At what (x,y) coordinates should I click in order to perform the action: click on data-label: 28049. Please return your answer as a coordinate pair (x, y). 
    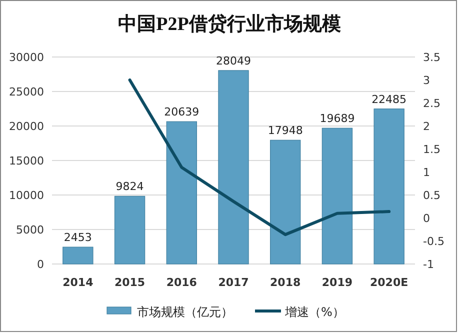
    Looking at the image, I should click on (233, 61).